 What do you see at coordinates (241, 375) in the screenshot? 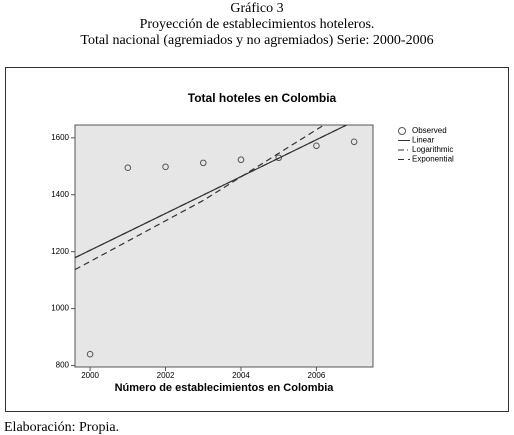
I see `x-tick-label: 2004` at bounding box center [241, 375].